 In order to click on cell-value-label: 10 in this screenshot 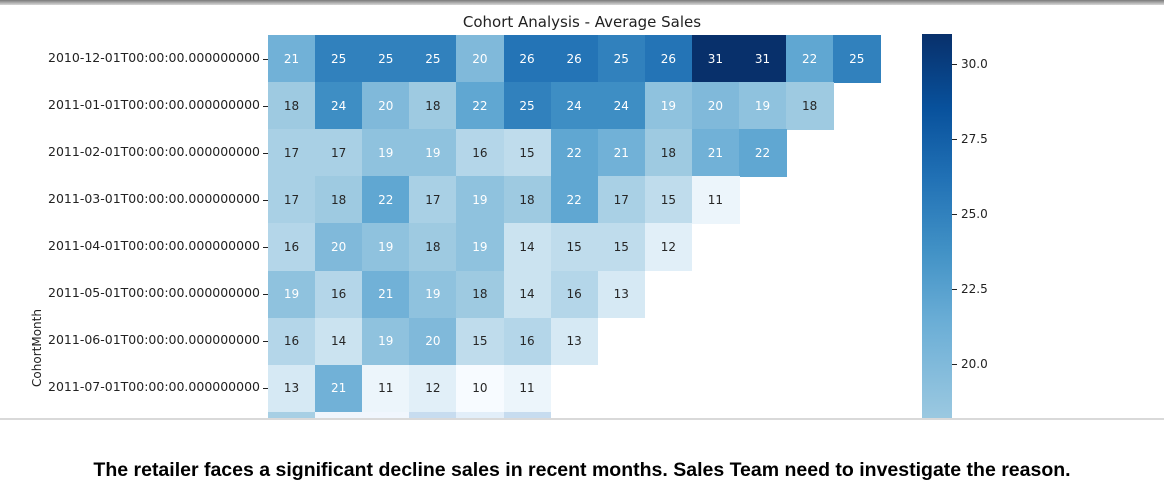, I will do `click(480, 388)`.